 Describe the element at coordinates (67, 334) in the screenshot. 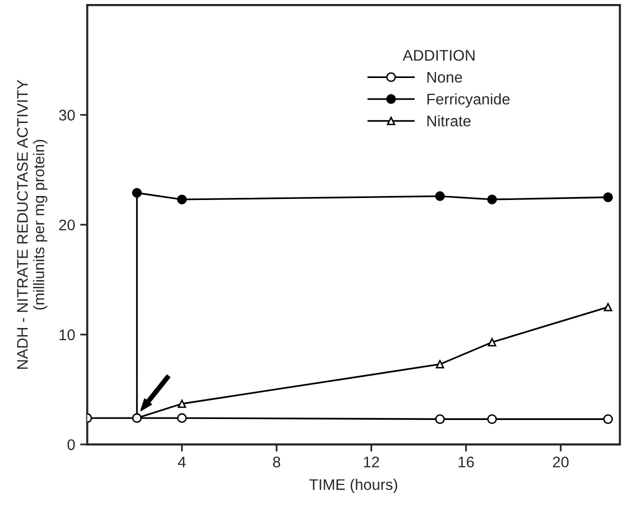

I see `y-tick-label: 10` at that location.